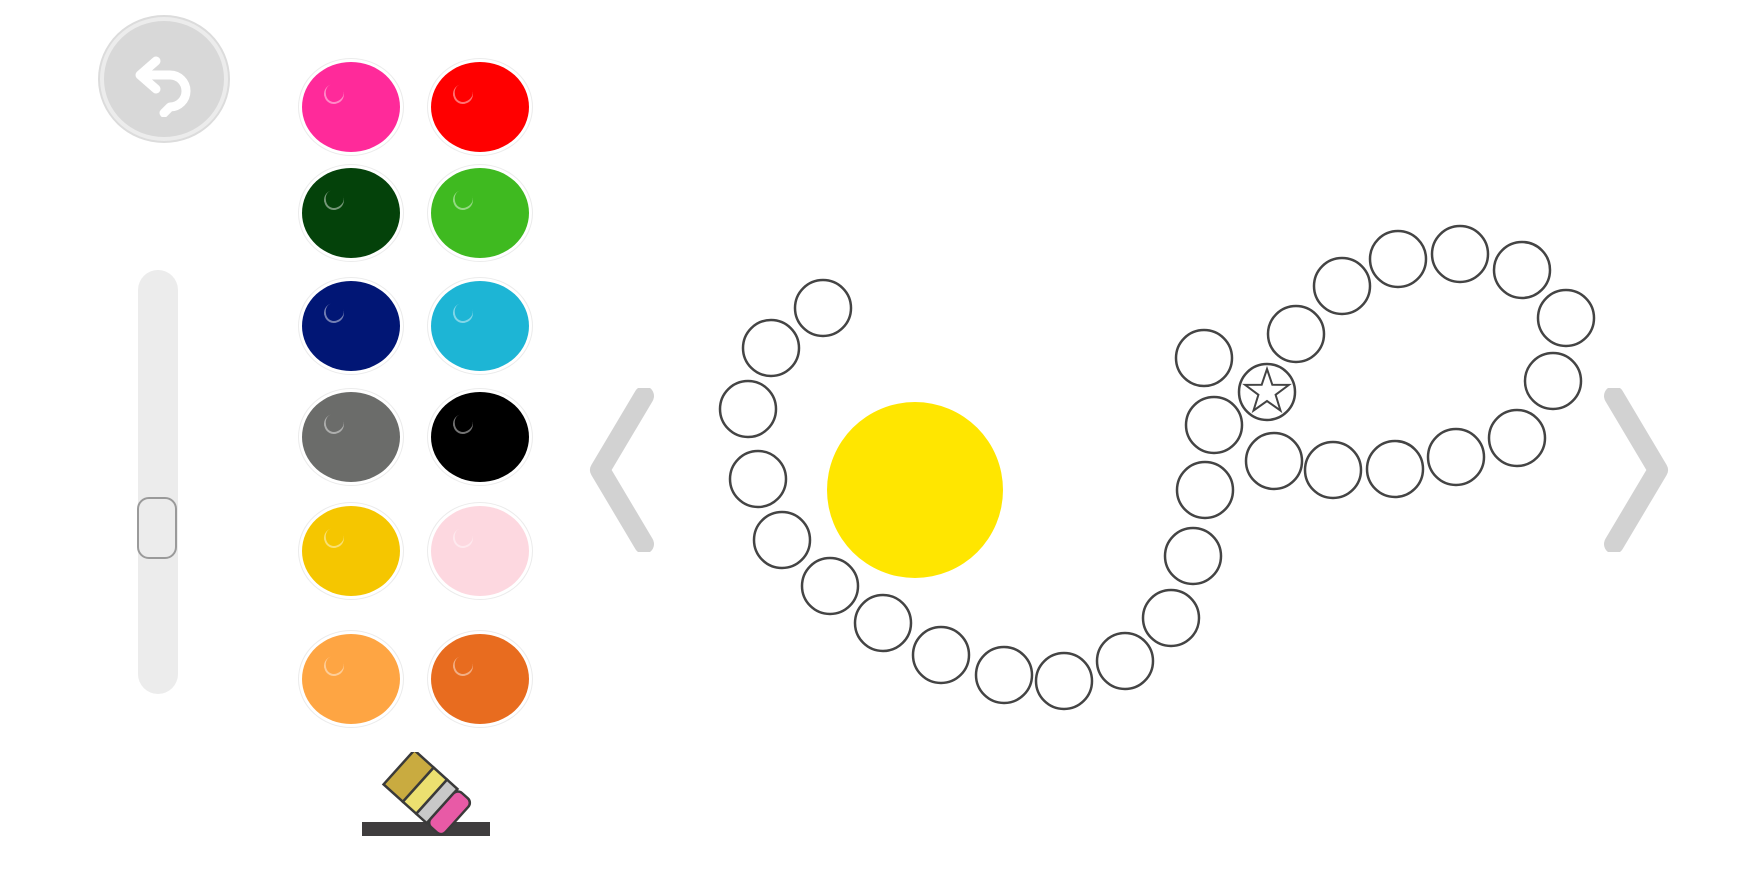 Image resolution: width=1762 pixels, height=878 pixels. What do you see at coordinates (351, 107) in the screenshot?
I see `color-swatch-pink` at bounding box center [351, 107].